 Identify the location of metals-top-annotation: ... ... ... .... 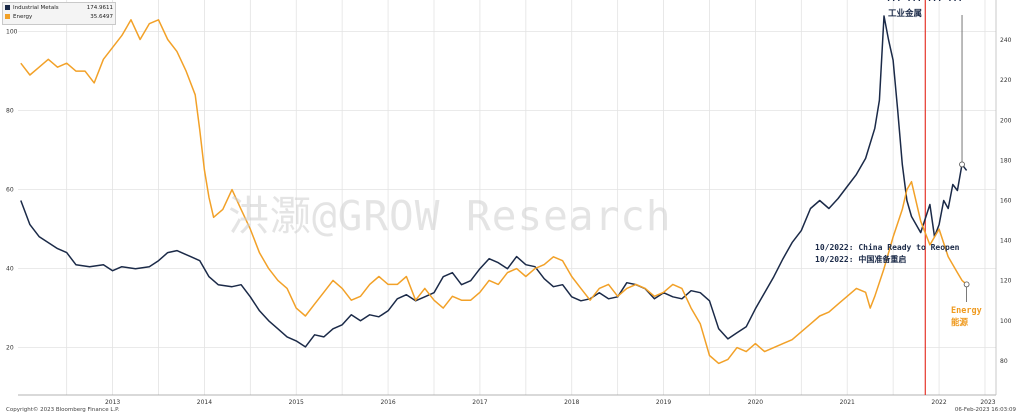
(924, 2).